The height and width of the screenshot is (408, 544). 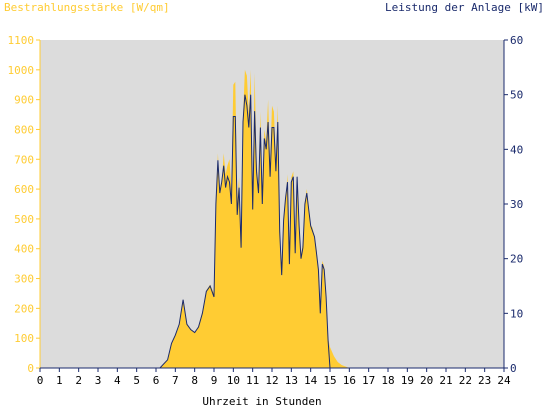 I want to click on x-tick-label: 5, so click(x=136, y=380).